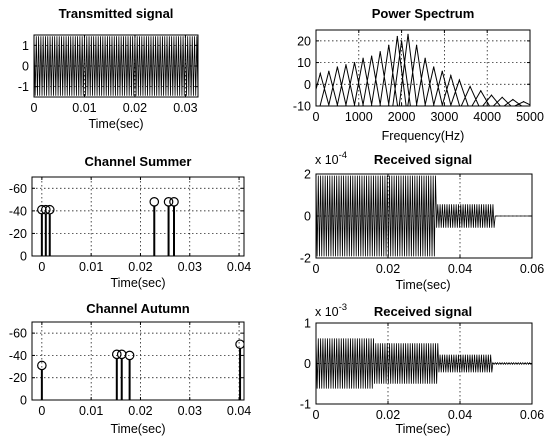 The image size is (547, 443). I want to click on axis-multiplier: x 10-3, so click(331, 310).